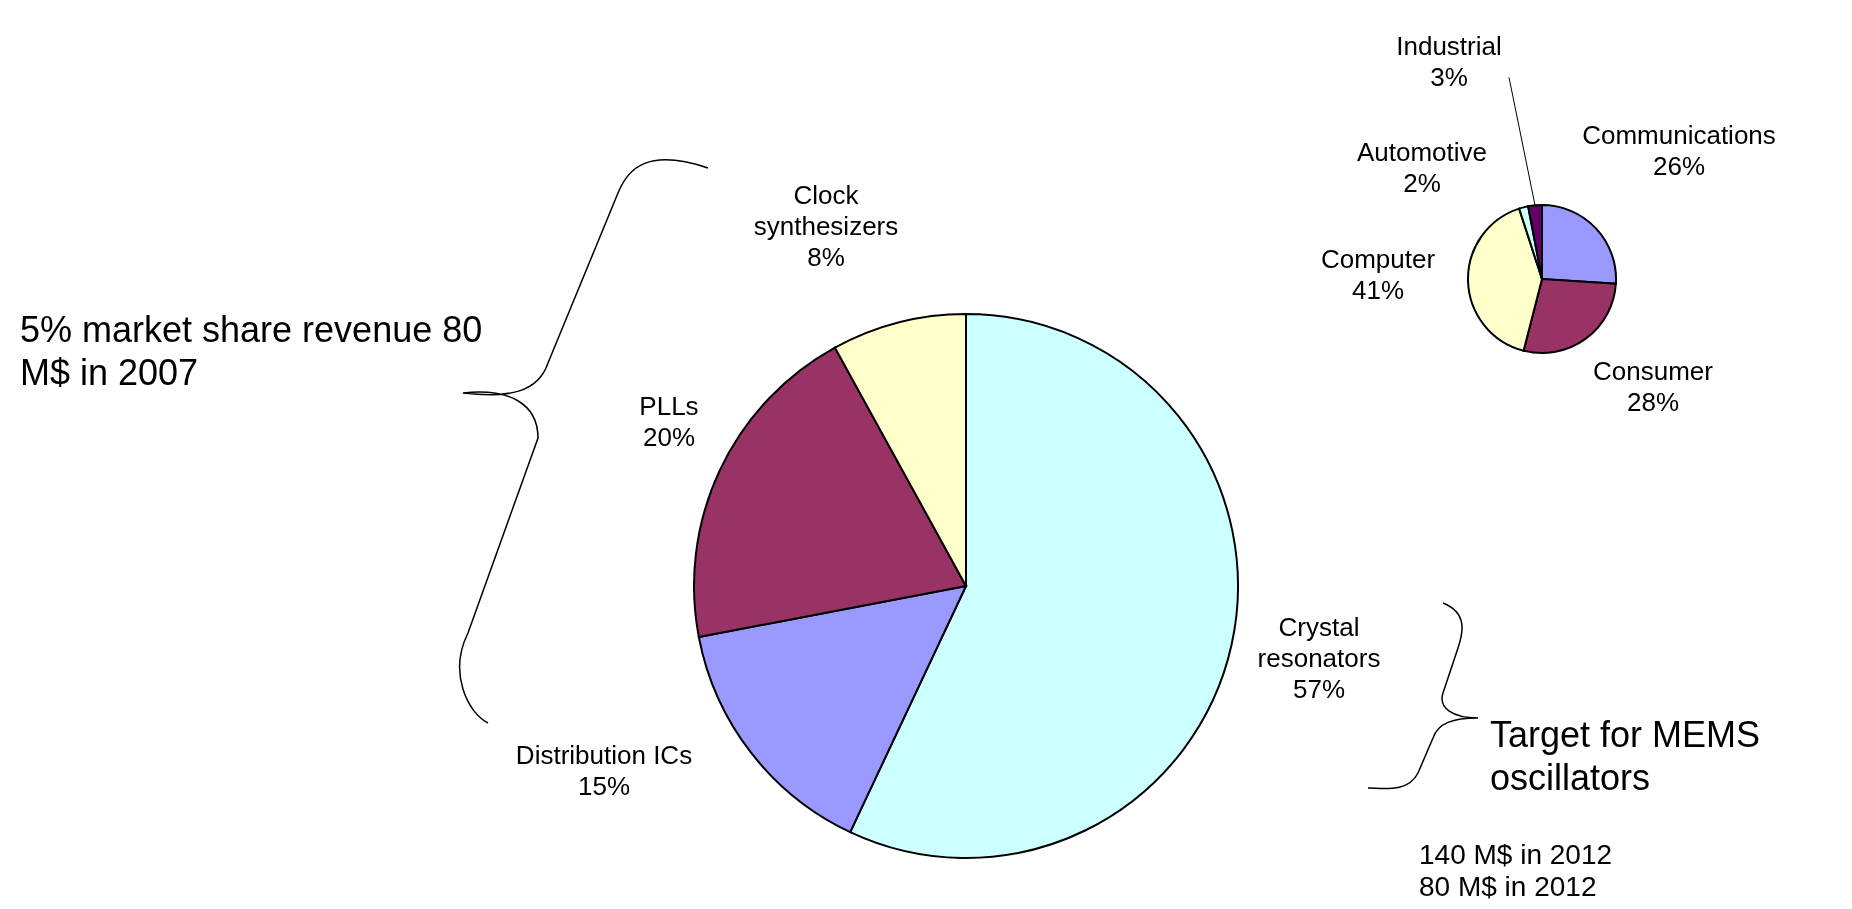 The width and height of the screenshot is (1852, 909). Describe the element at coordinates (1679, 165) in the screenshot. I see `data-label: 26%` at that location.